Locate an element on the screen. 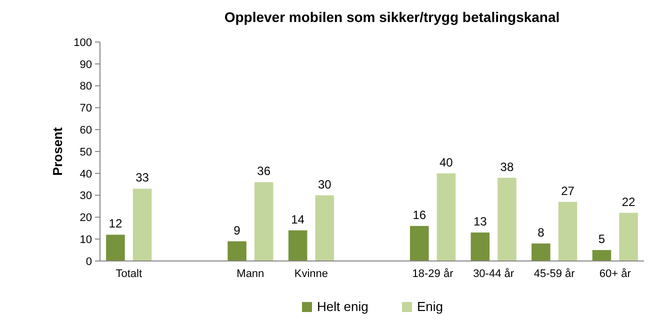  y-tick-label: 100 is located at coordinates (83, 42).